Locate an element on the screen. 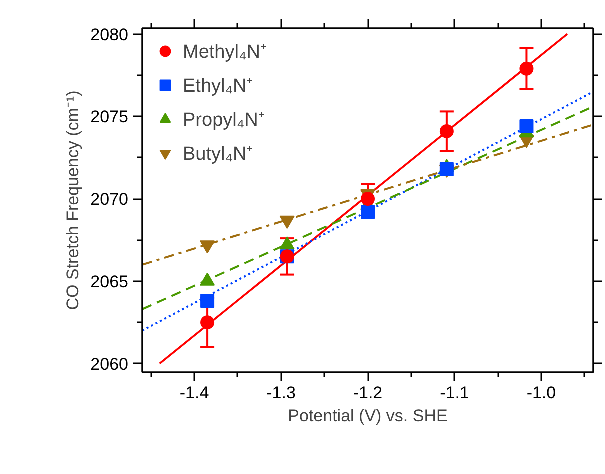 The height and width of the screenshot is (474, 605). x-tick-label: -1.3 is located at coordinates (281, 393).